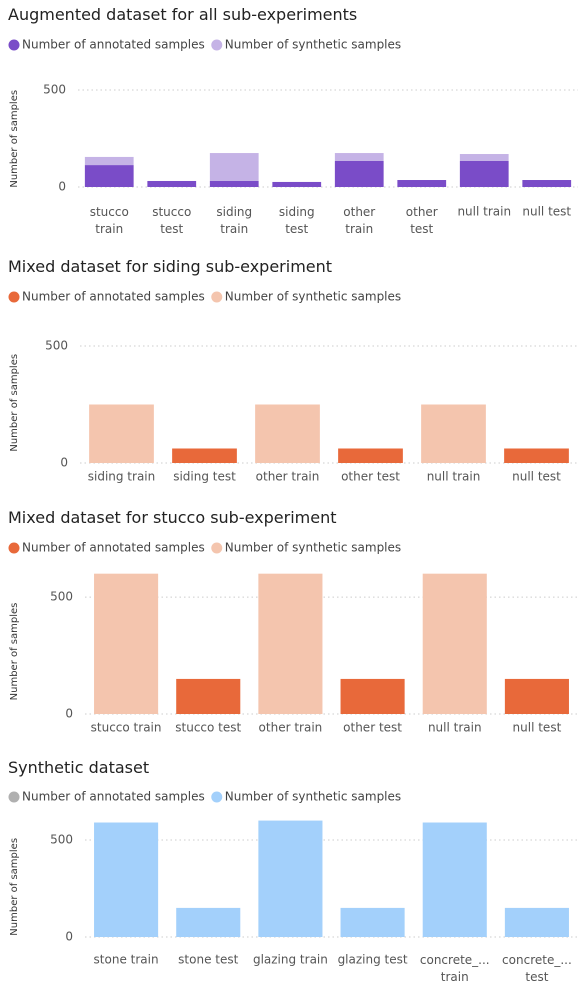 Image resolution: width=584 pixels, height=985 pixels. Describe the element at coordinates (126, 960) in the screenshot. I see `x-tick-label: stone train` at that location.